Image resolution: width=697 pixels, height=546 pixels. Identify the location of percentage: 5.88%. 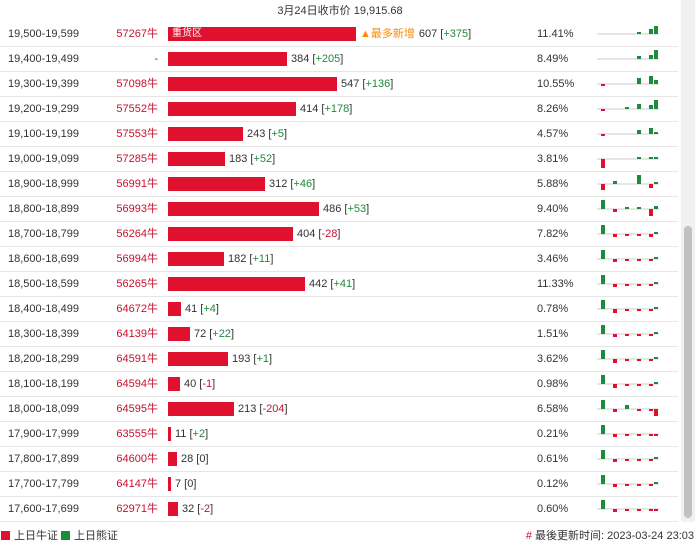
(553, 184).